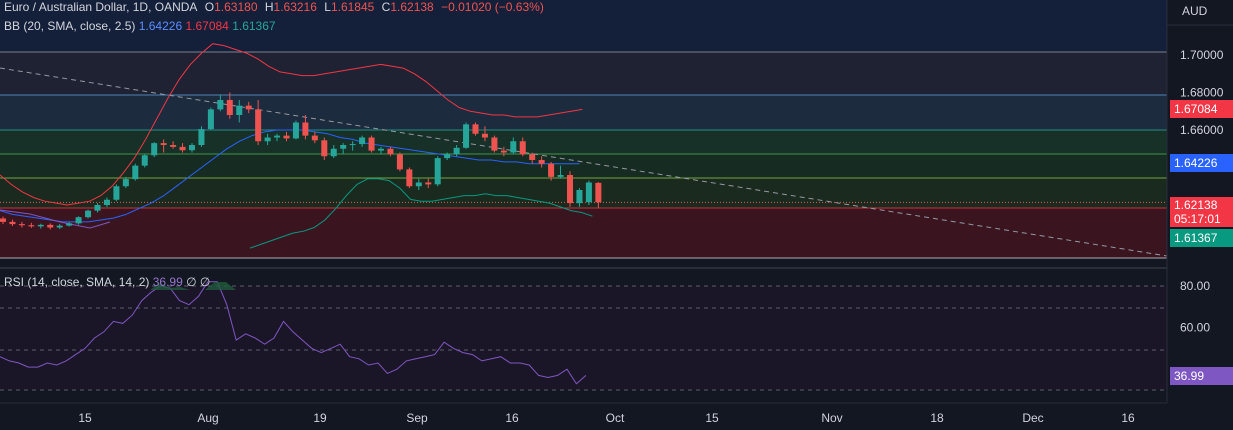 Image resolution: width=1233 pixels, height=430 pixels. Describe the element at coordinates (293, 333) in the screenshot. I see `rsi-line` at that location.